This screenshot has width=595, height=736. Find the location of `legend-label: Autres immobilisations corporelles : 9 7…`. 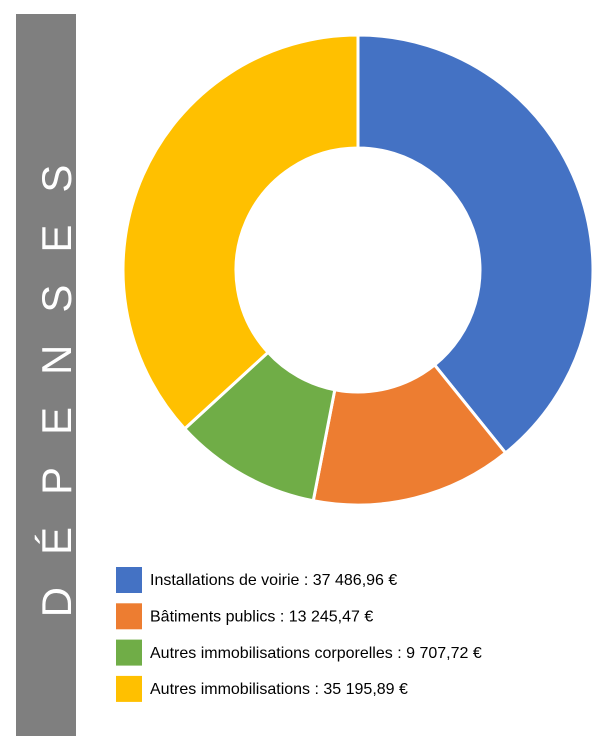

legend-label: Autres immobilisations corporelles : 9 7… is located at coordinates (316, 653).